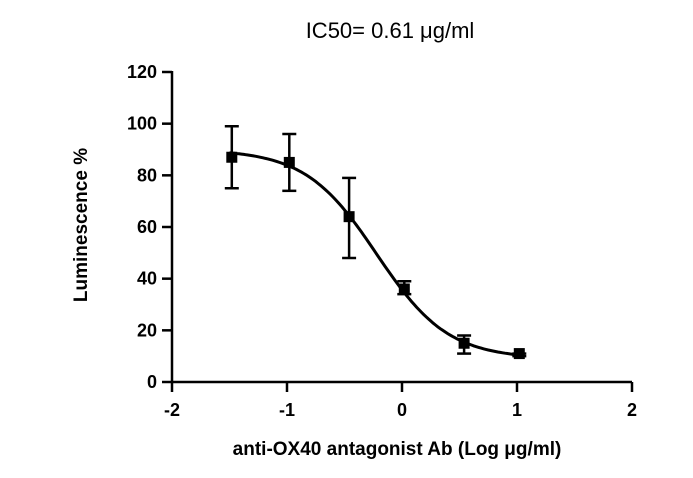 The width and height of the screenshot is (693, 478). I want to click on y-axis-label: Luminescence %, so click(81, 225).